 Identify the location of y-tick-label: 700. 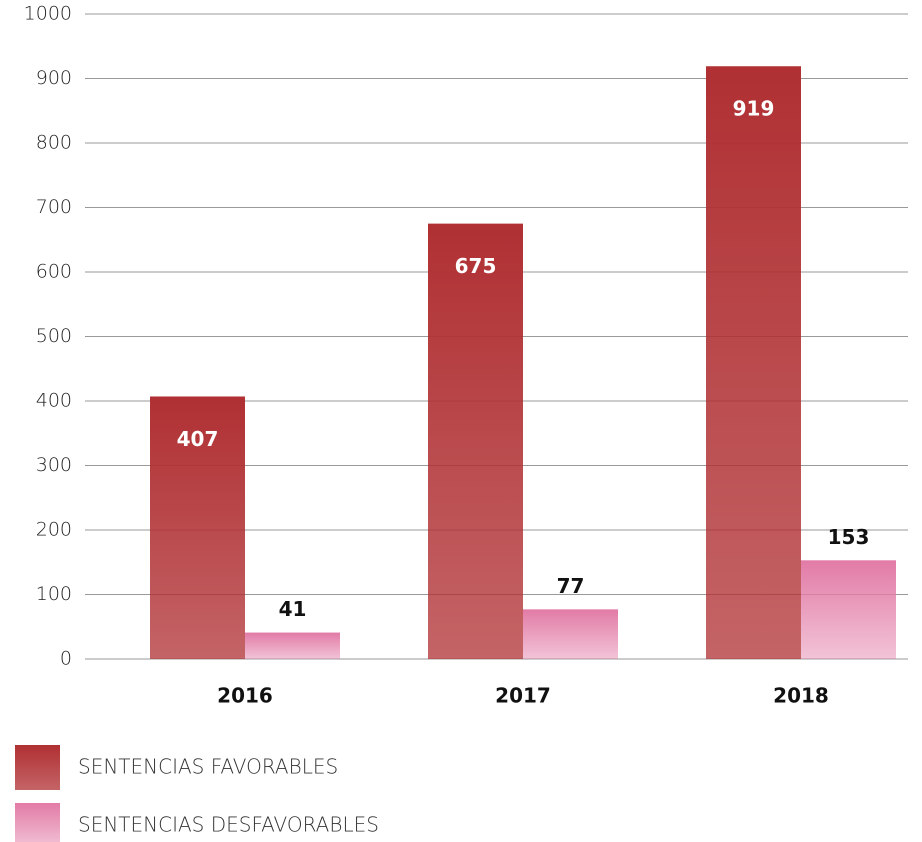
(54, 207).